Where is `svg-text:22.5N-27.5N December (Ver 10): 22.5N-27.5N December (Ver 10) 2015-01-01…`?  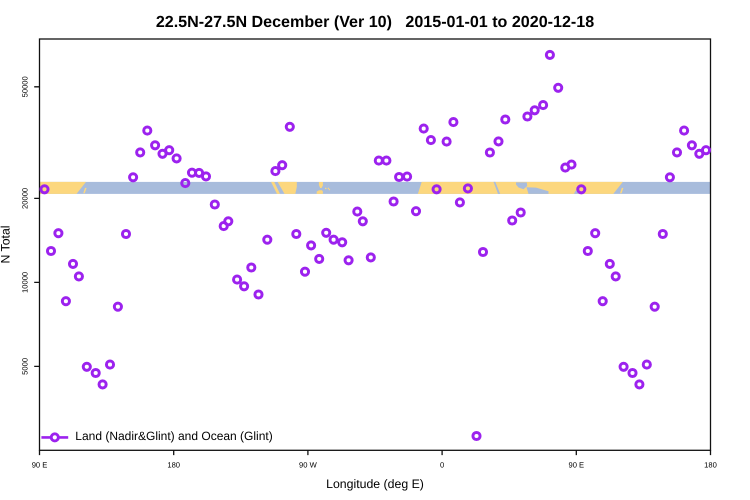 svg-text:22.5N-27.5N December (Ver 10): 22.5N-27.5N December (Ver 10) 2015-01-01… is located at coordinates (375, 22).